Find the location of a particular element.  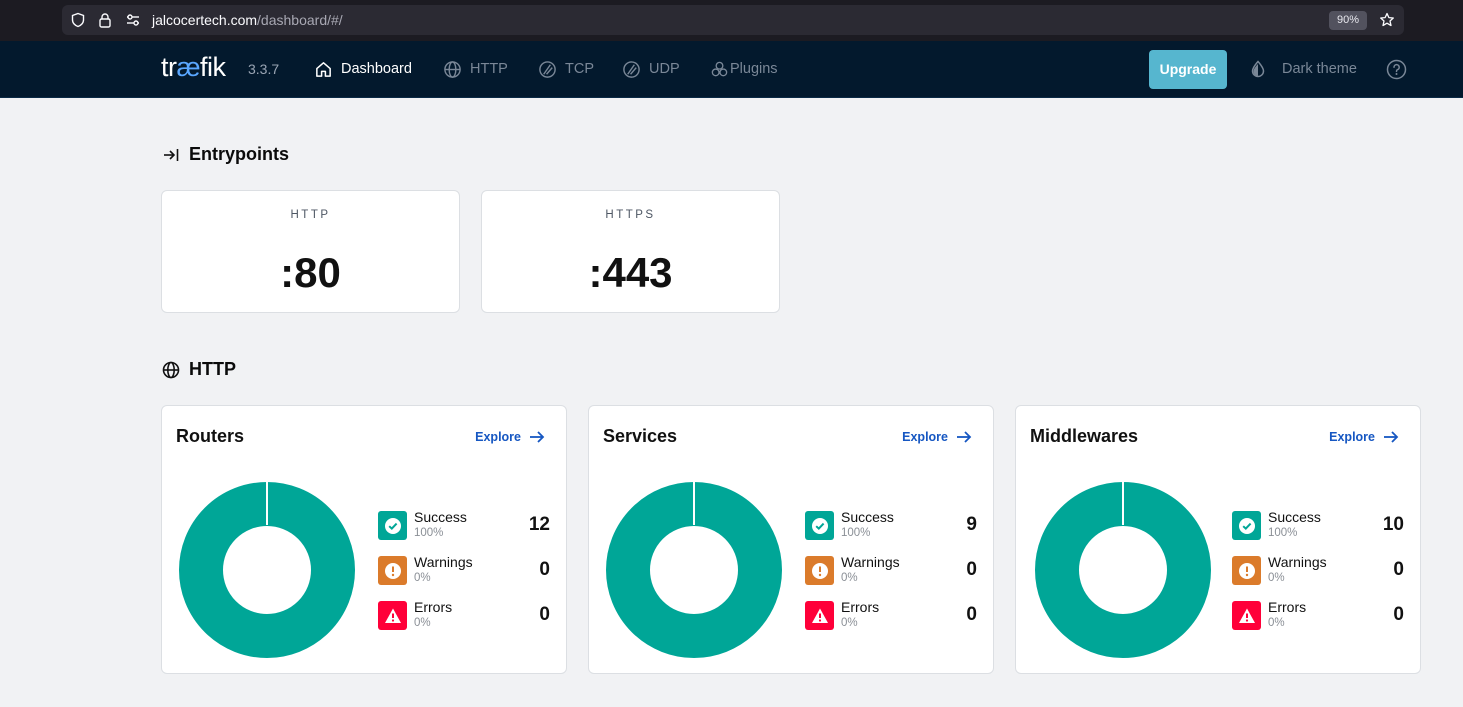

logo-text-start: tr is located at coordinates (169, 67).